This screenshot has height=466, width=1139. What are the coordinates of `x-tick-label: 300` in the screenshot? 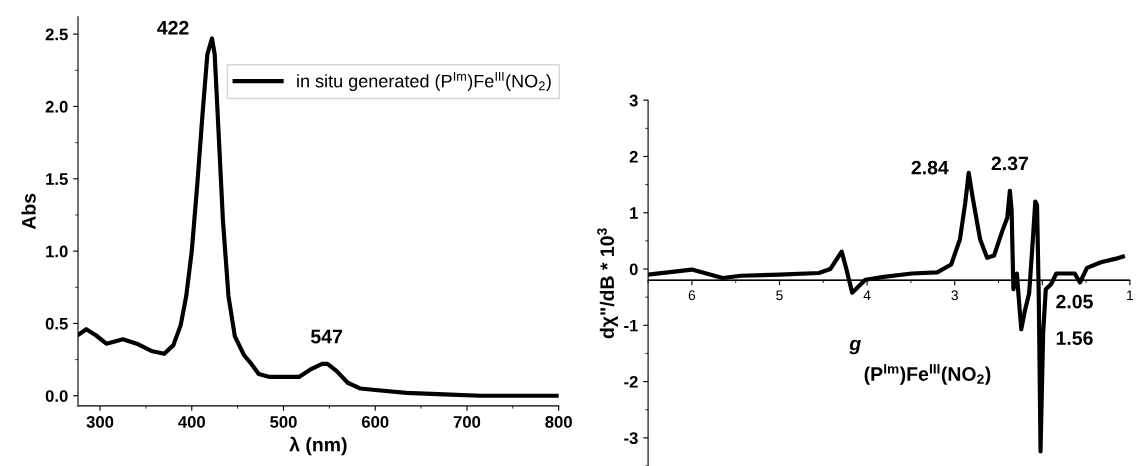 It's located at (100, 422).